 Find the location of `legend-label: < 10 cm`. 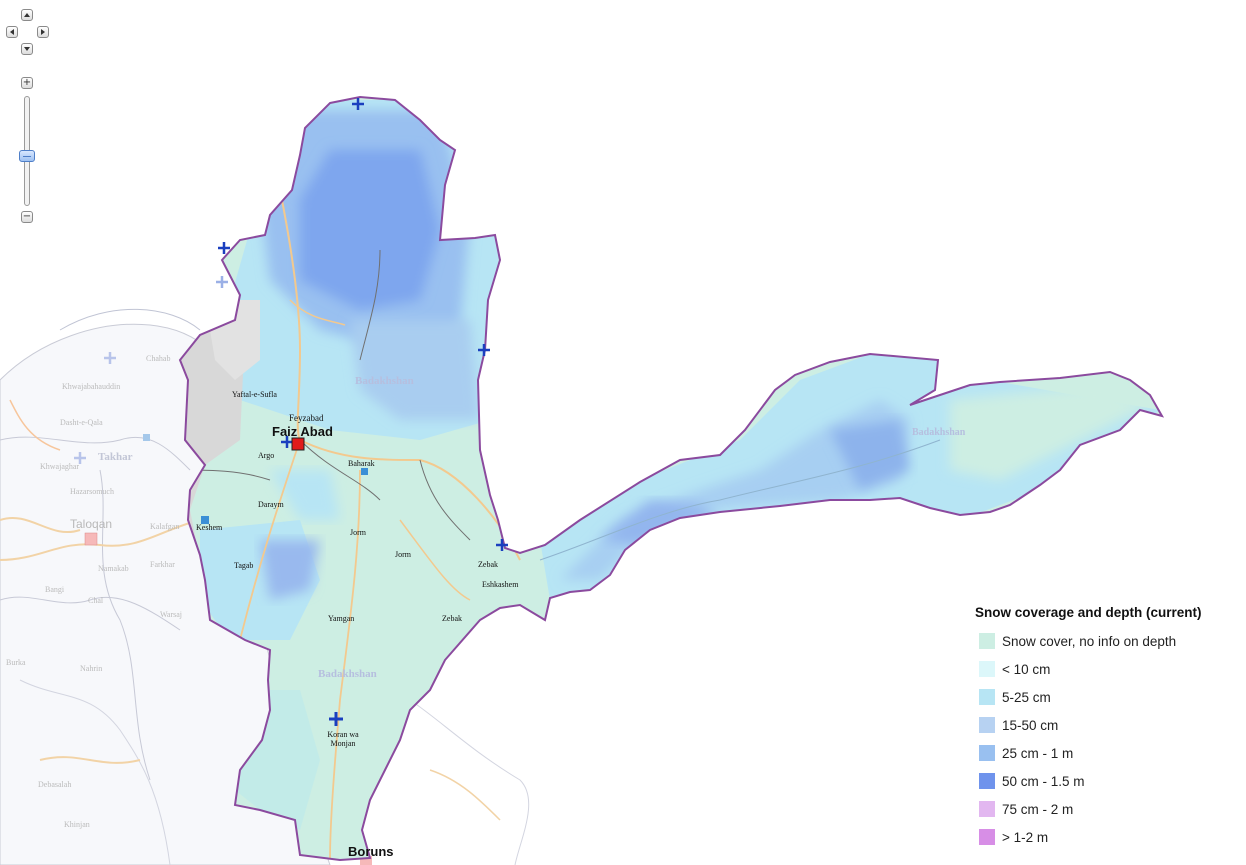

legend-label: < 10 cm is located at coordinates (1026, 669).